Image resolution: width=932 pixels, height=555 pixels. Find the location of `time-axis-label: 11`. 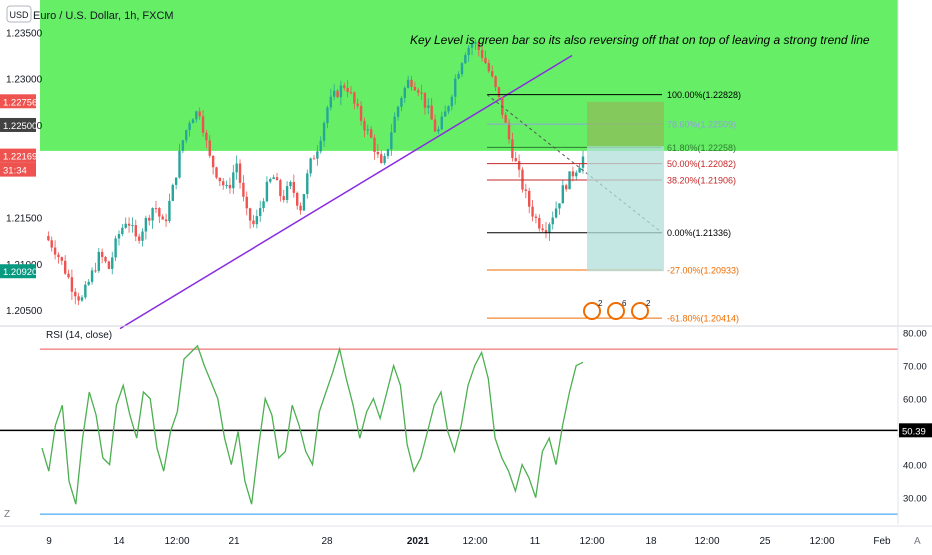

time-axis-label: 11 is located at coordinates (535, 541).